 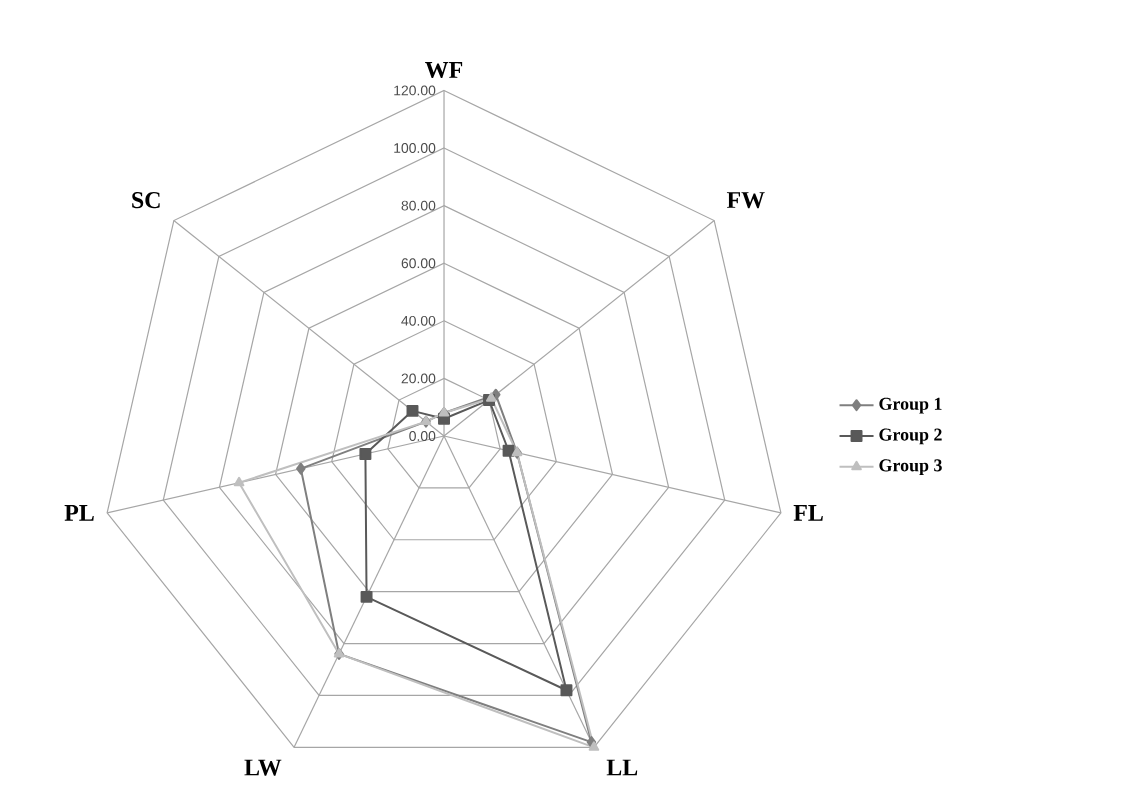 What do you see at coordinates (79, 513) in the screenshot?
I see `spoke-label: PL` at bounding box center [79, 513].